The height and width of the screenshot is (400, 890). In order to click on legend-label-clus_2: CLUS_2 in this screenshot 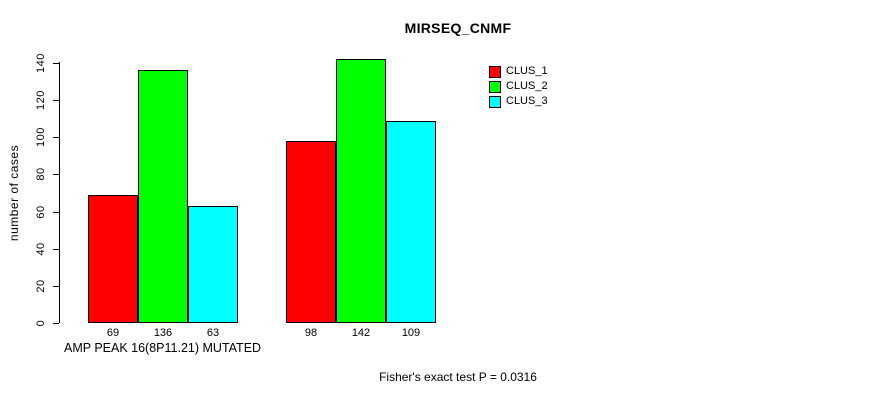, I will do `click(527, 86)`.